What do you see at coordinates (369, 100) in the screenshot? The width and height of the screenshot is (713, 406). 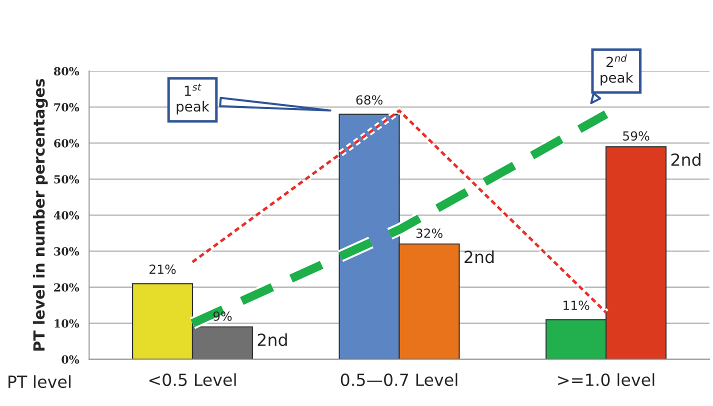 I see `data-label: 68%` at bounding box center [369, 100].